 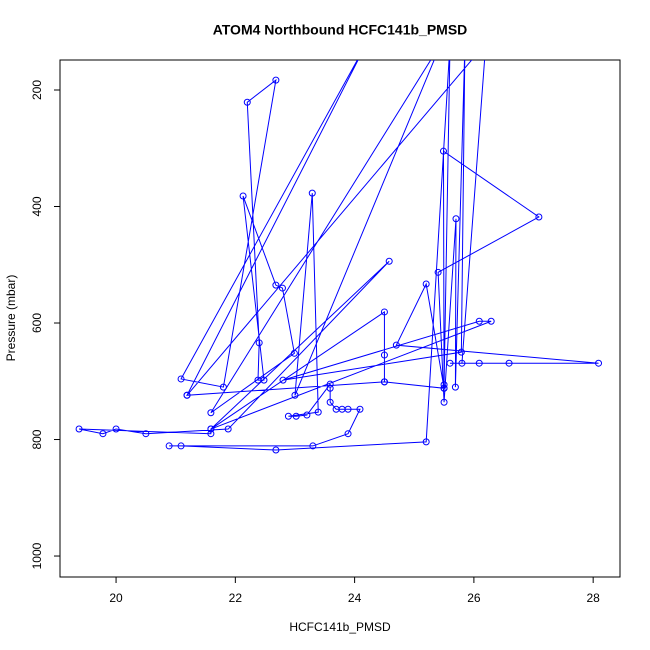 I want to click on y-tick-label: 400, so click(x=37, y=206).